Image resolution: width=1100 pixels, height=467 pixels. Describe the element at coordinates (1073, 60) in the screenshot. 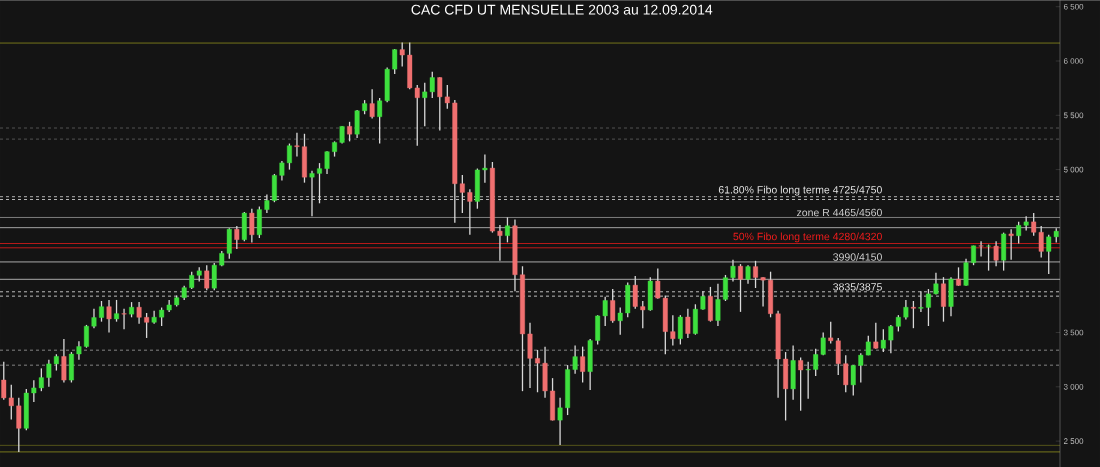

I see `y-tick-label: 6 000` at that location.